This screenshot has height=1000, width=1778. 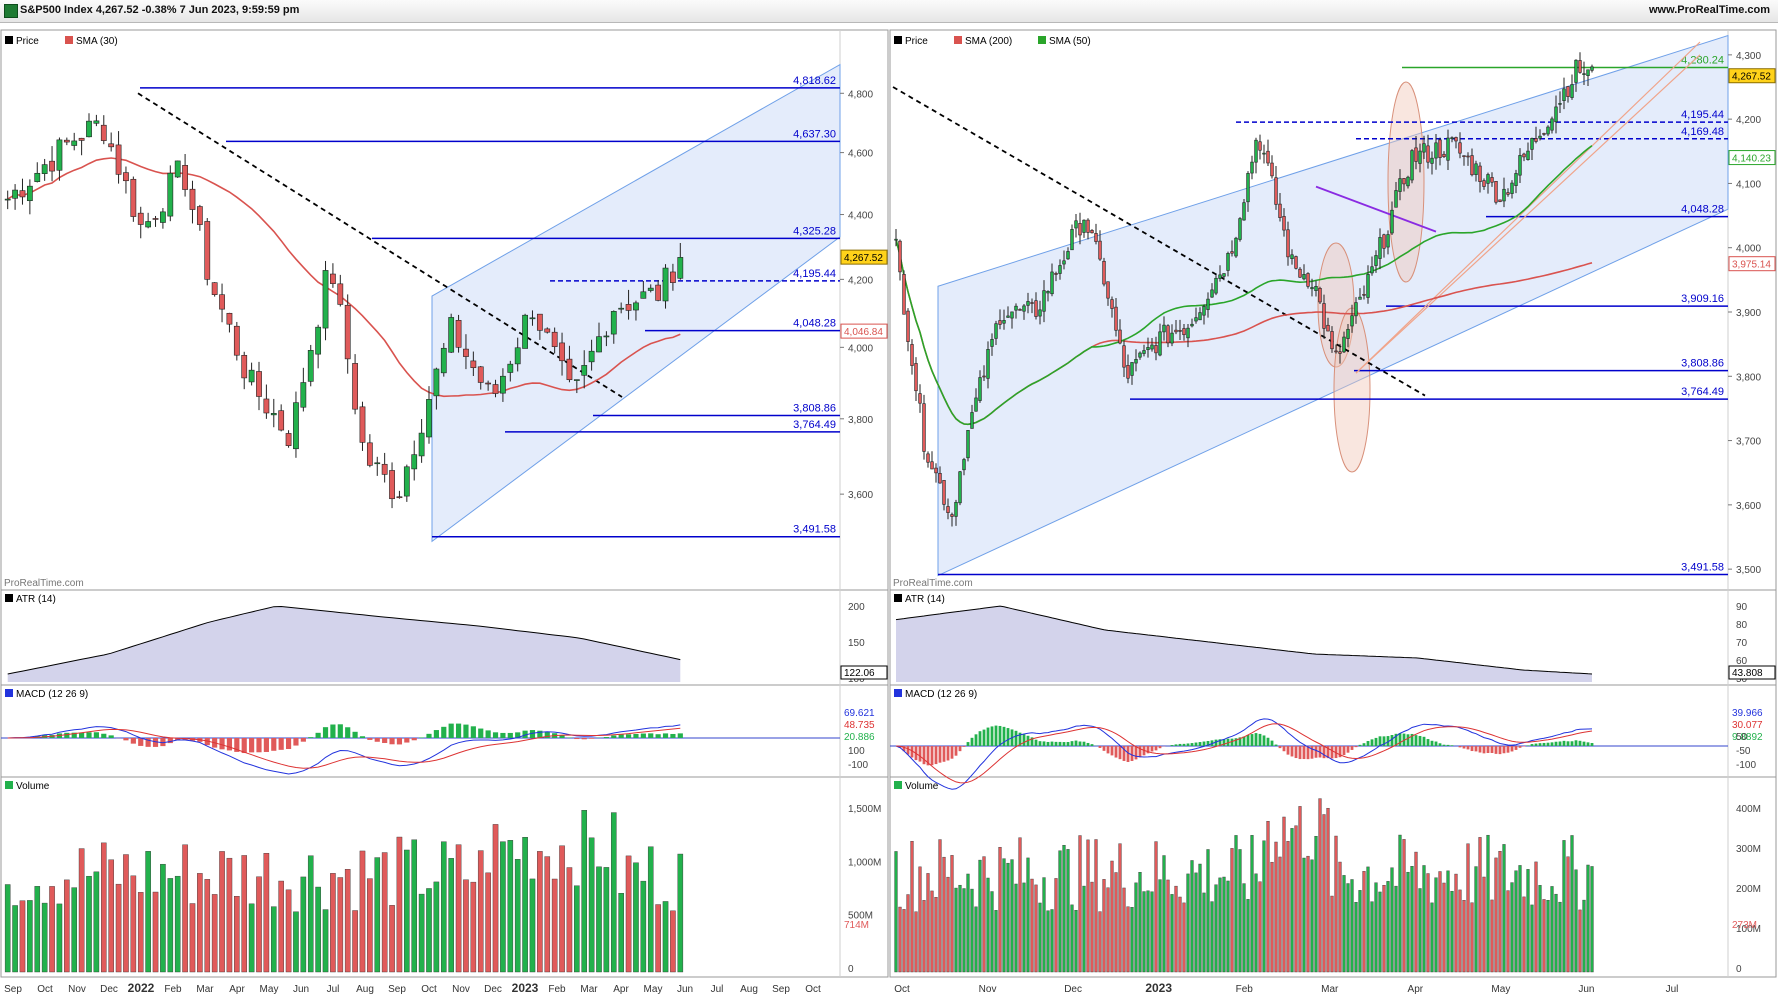 What do you see at coordinates (863, 332) in the screenshot?
I see `sma-value-label: 4,046.84` at bounding box center [863, 332].